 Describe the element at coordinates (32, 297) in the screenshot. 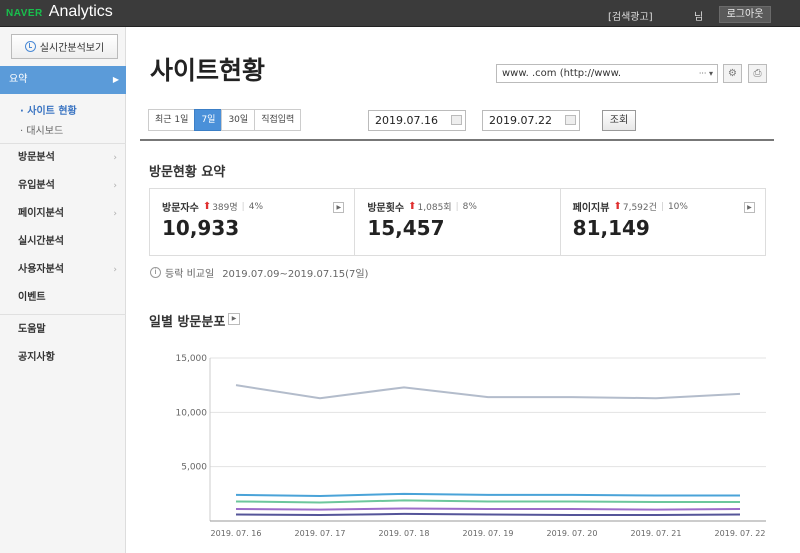

I see `sidebar-item-event: 이벤트` at that location.